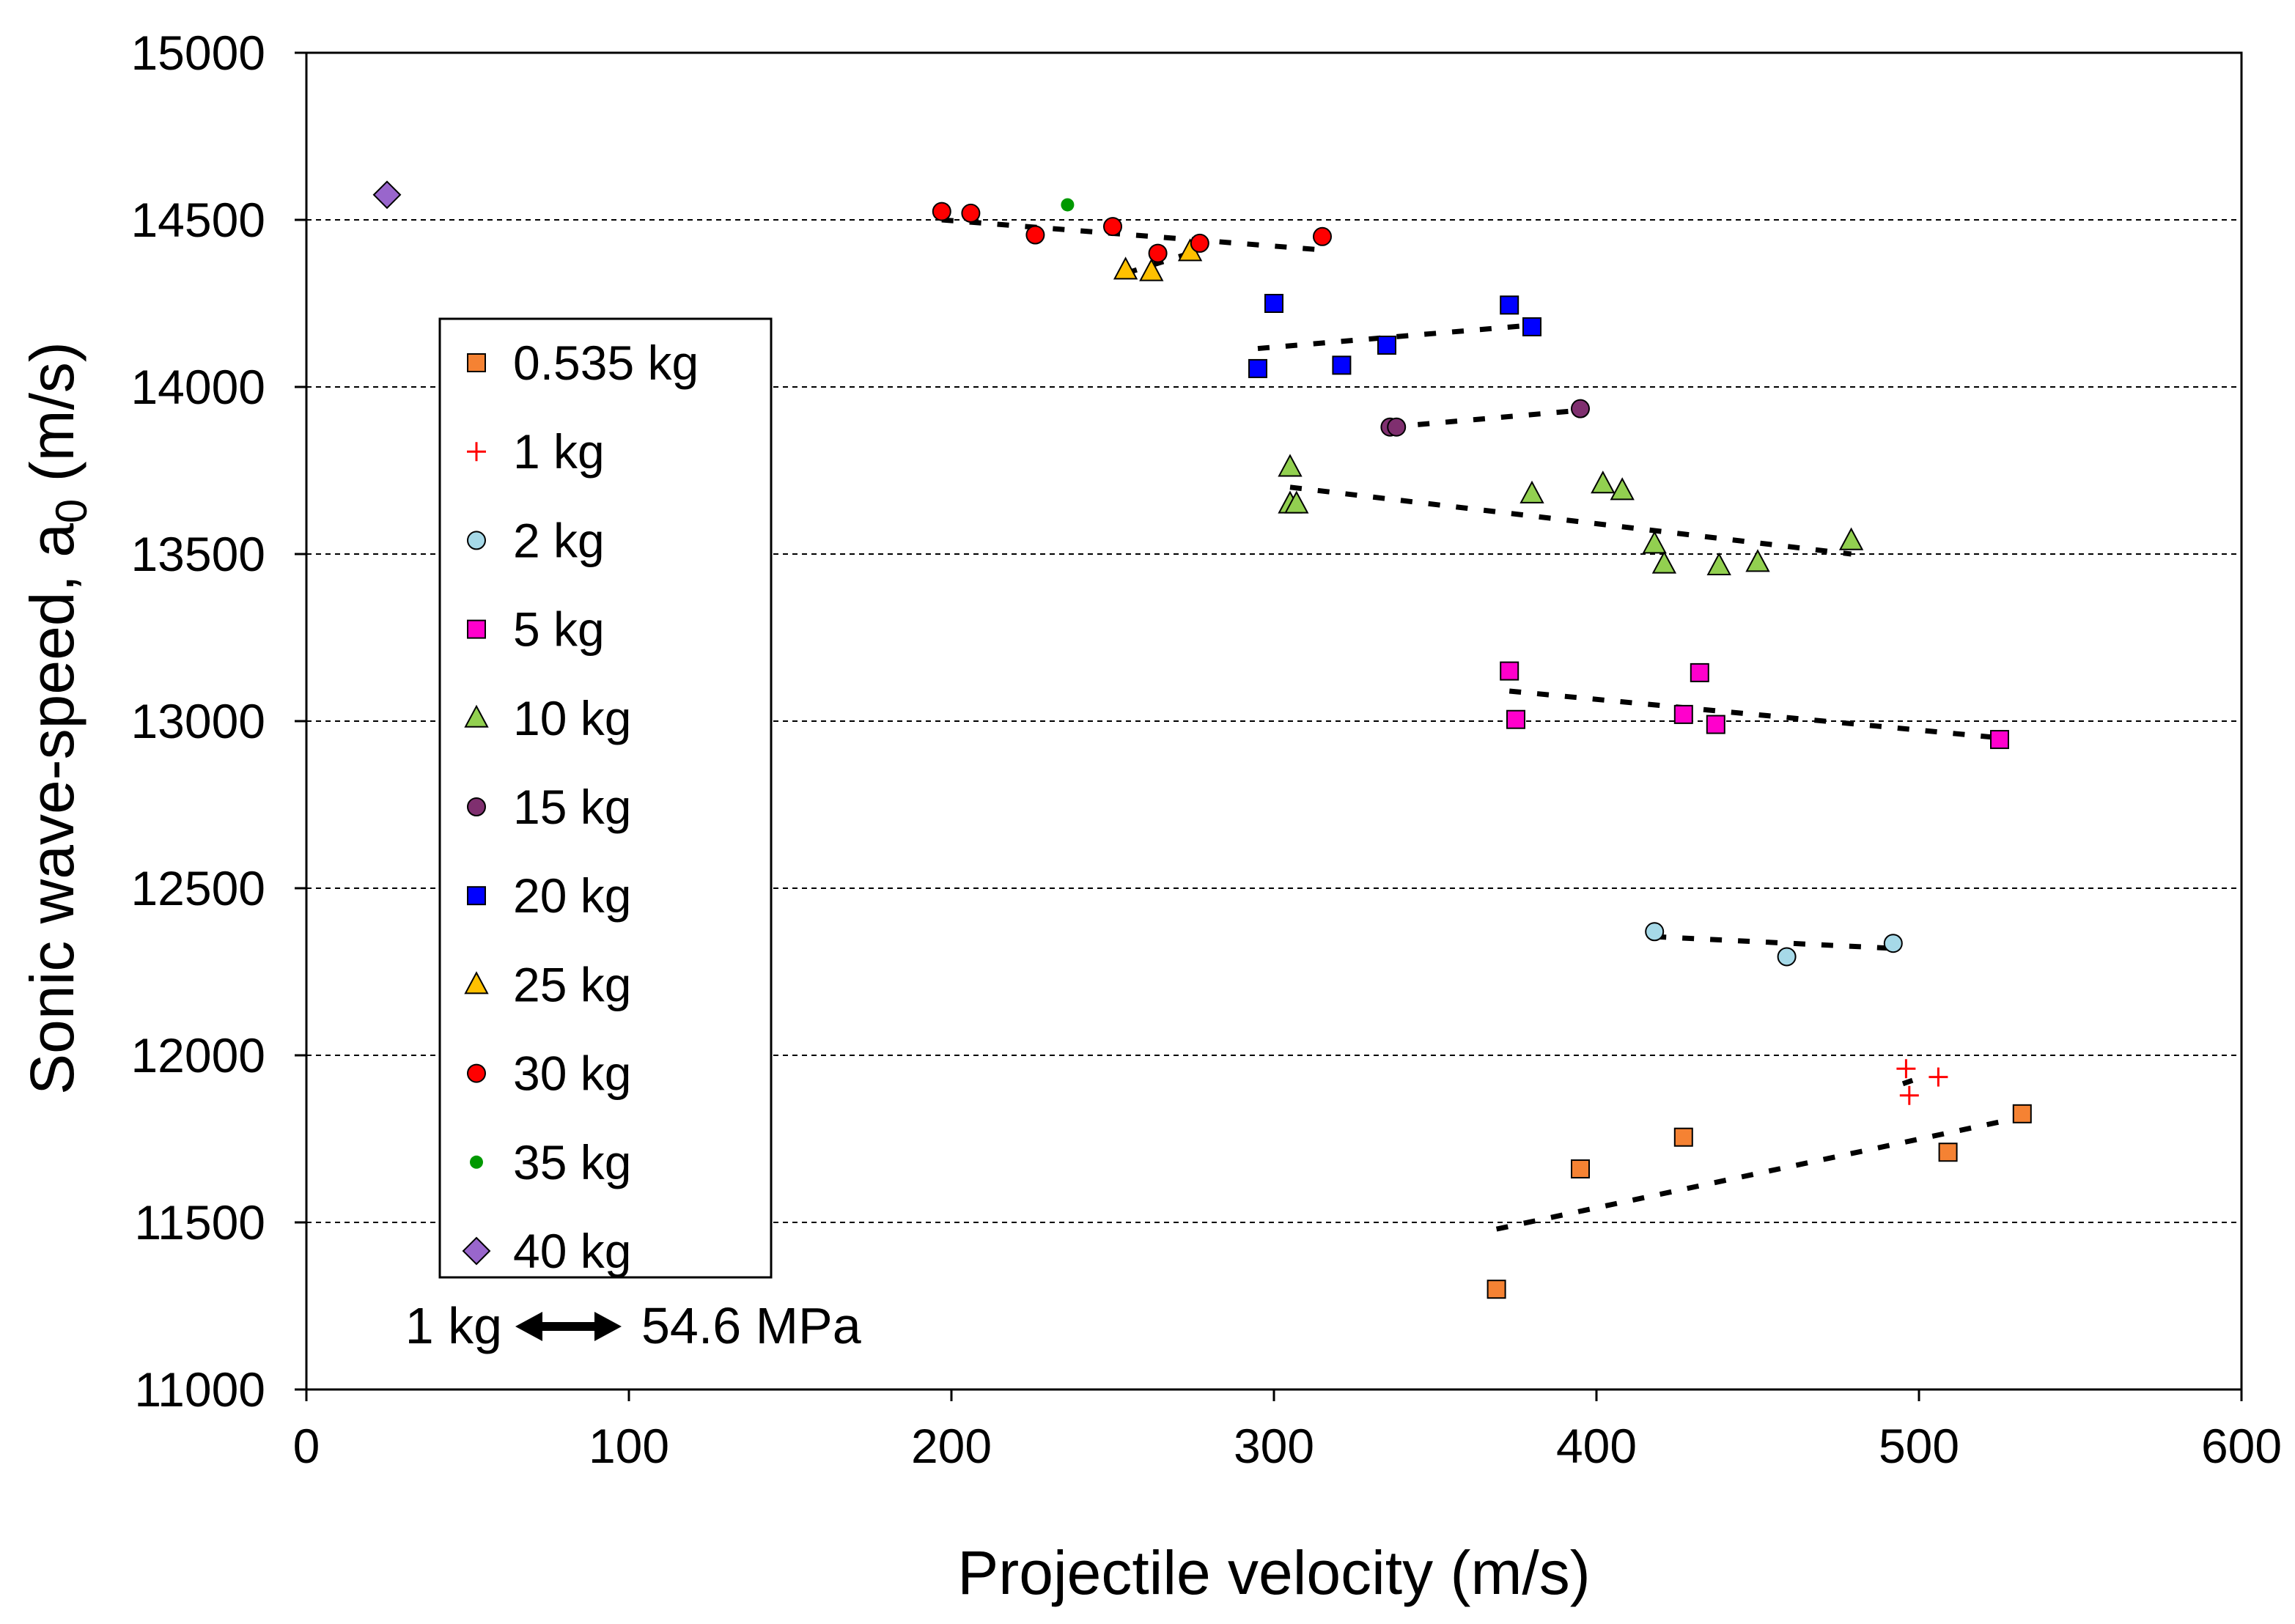  What do you see at coordinates (2241, 1446) in the screenshot?
I see `x-tick-label: 600` at bounding box center [2241, 1446].